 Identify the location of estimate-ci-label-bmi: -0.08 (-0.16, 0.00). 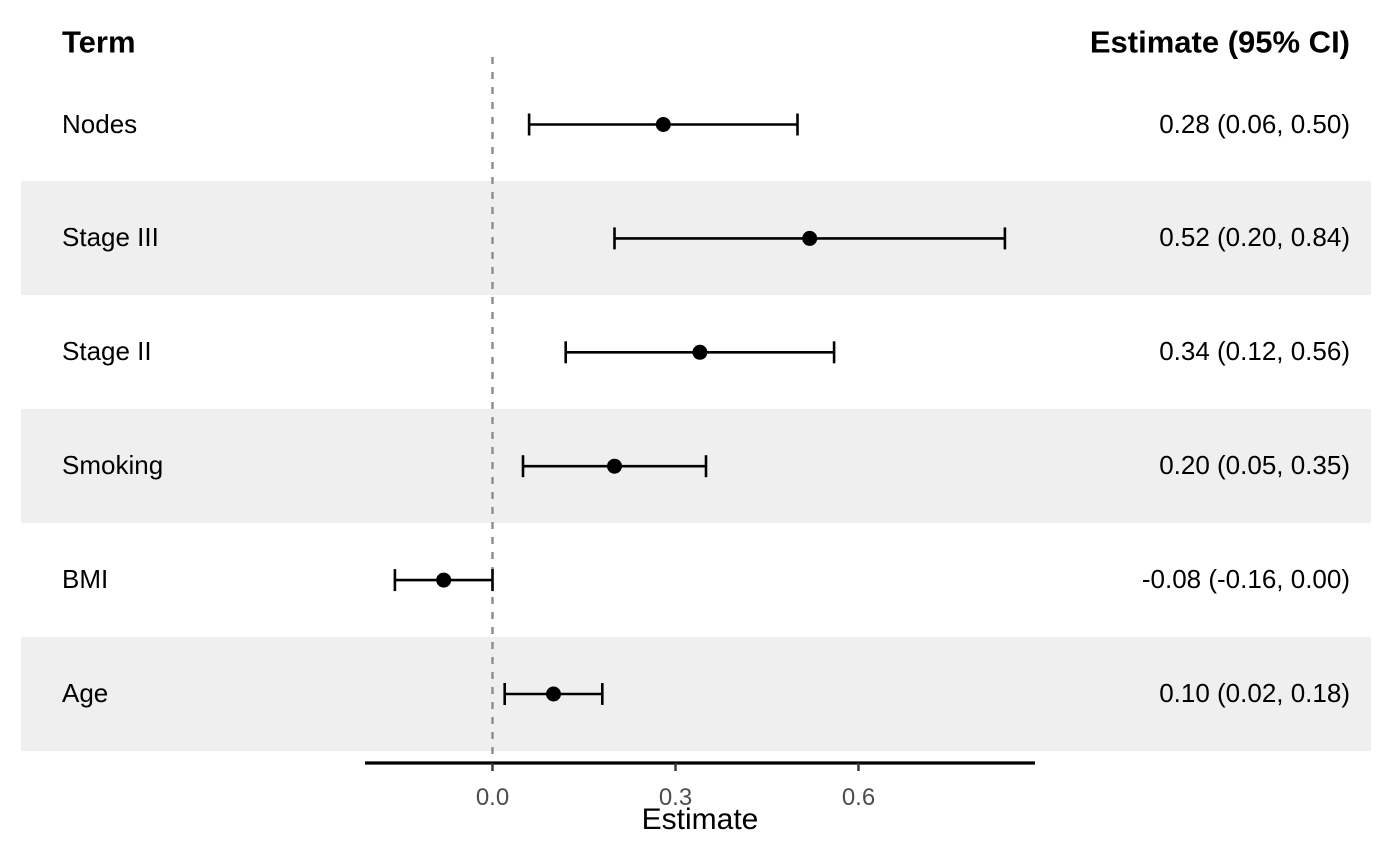
(1245, 578).